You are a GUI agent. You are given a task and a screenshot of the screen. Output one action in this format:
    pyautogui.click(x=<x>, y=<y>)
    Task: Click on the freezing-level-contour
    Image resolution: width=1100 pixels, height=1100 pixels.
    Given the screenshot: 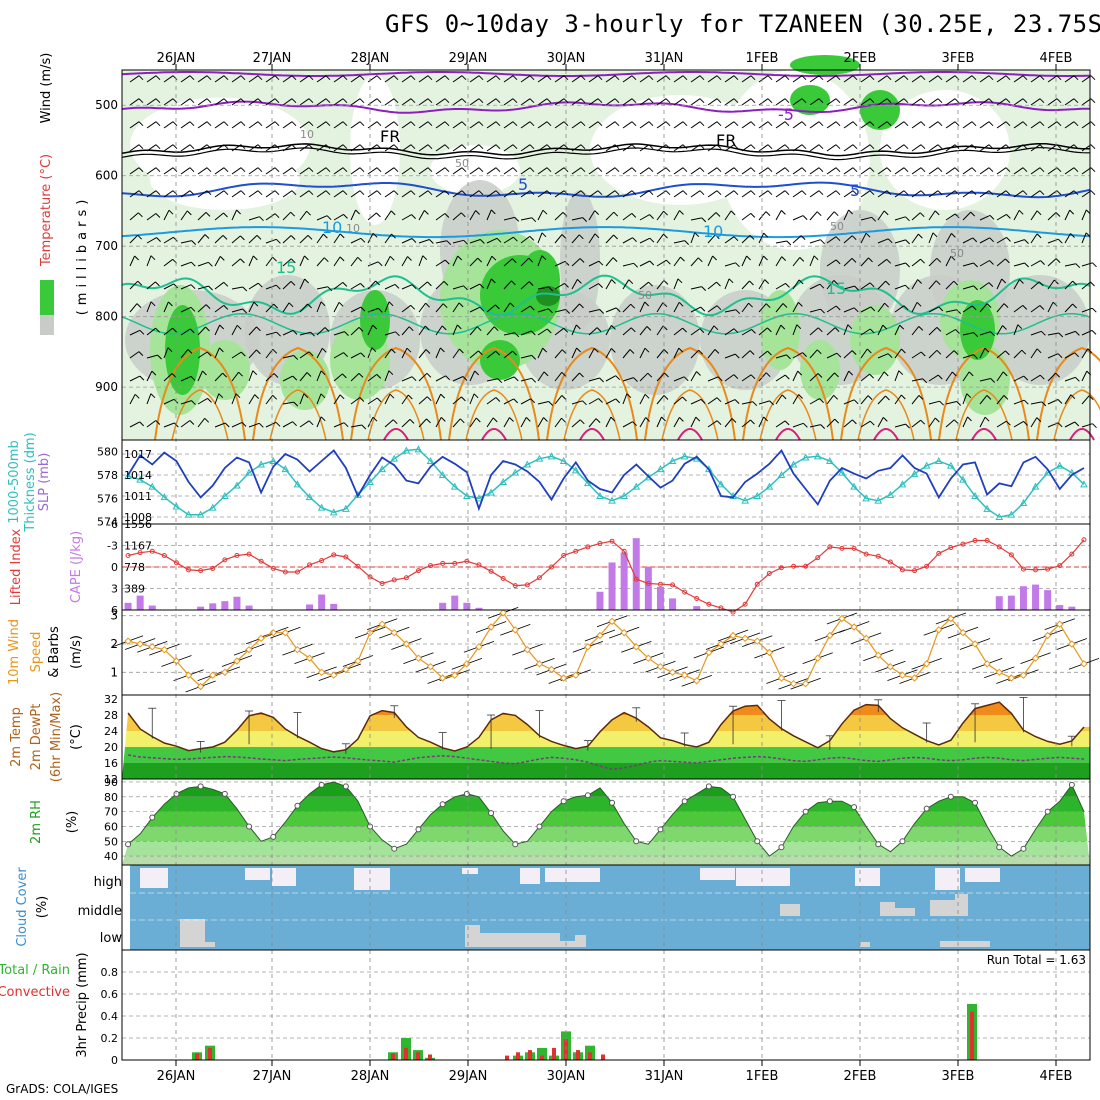 What is the action you would take?
    pyautogui.click(x=605, y=149)
    